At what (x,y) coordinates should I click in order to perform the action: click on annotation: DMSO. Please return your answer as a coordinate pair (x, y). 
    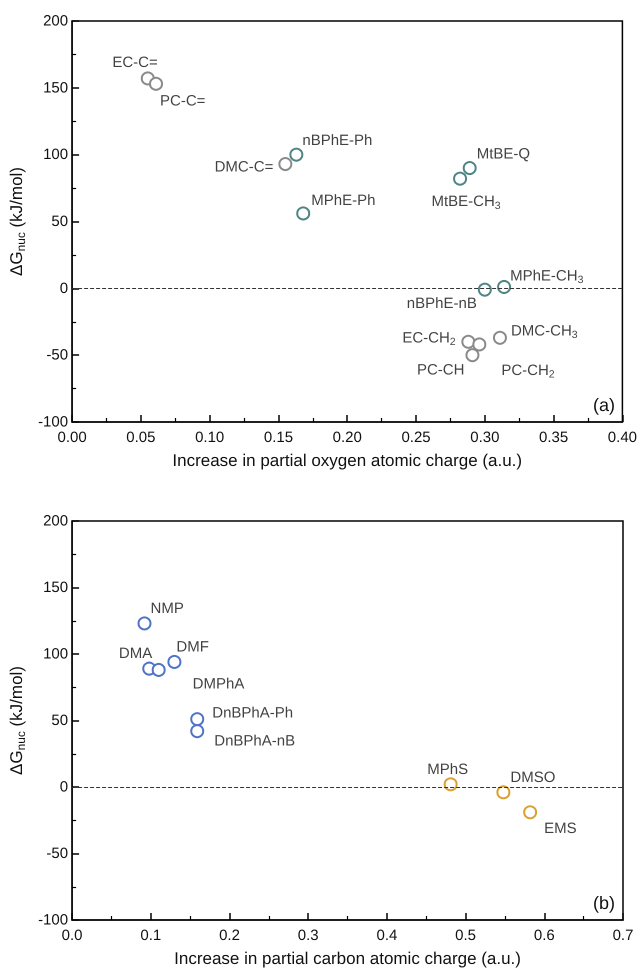
    Looking at the image, I should click on (533, 777).